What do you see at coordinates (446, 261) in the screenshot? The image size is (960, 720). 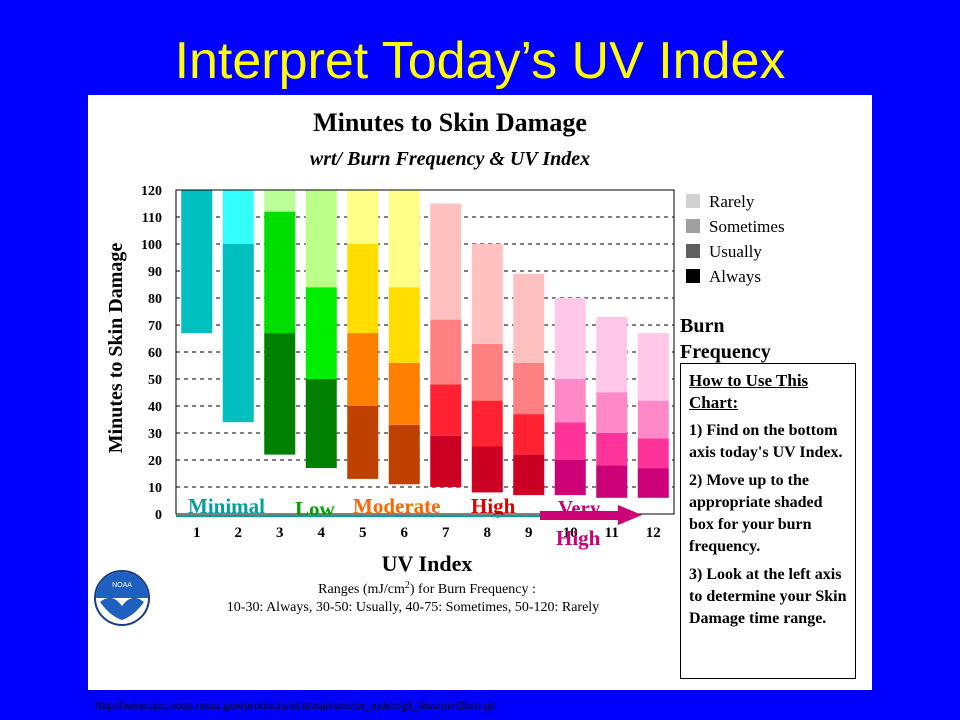 I see `bar-7-rarely` at bounding box center [446, 261].